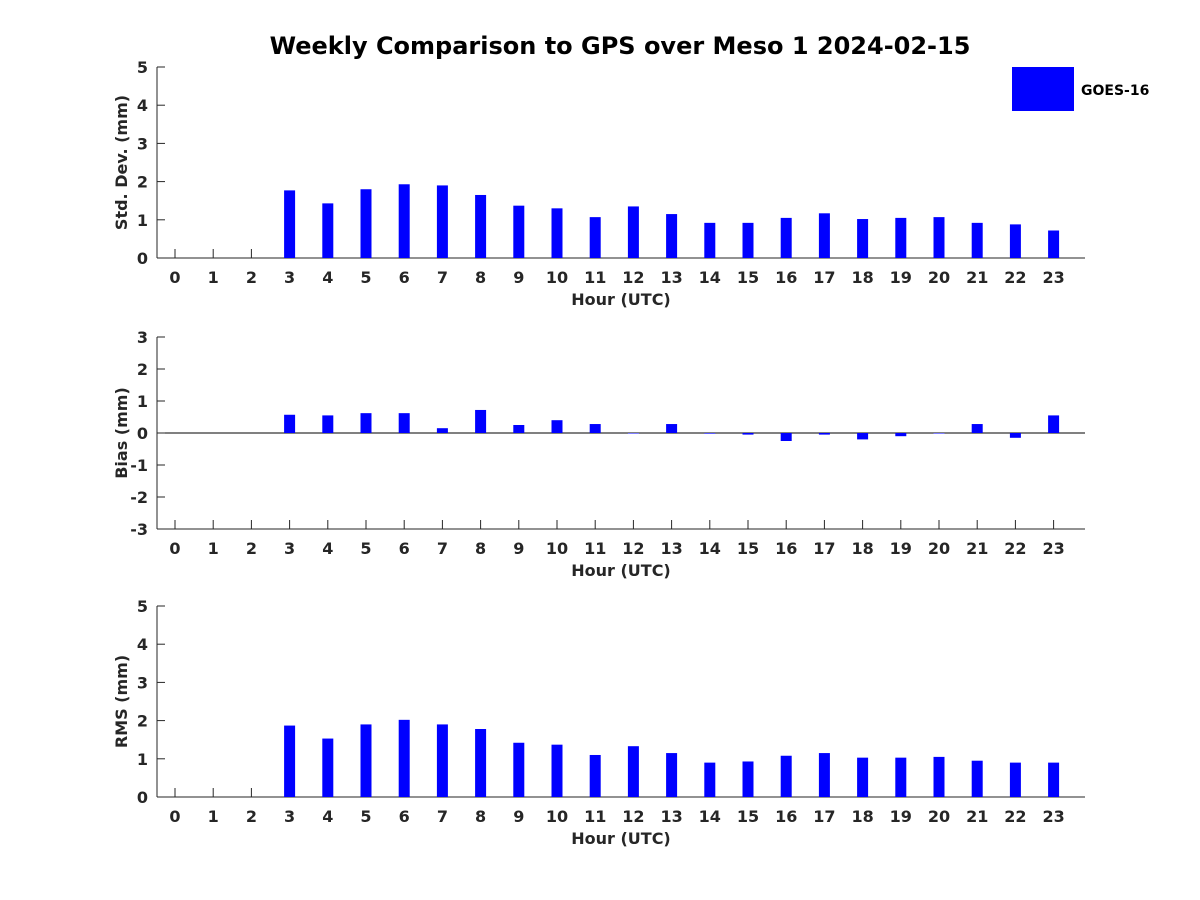  Describe the element at coordinates (824, 277) in the screenshot. I see `std-dev-x-tick-label: 17` at that location.